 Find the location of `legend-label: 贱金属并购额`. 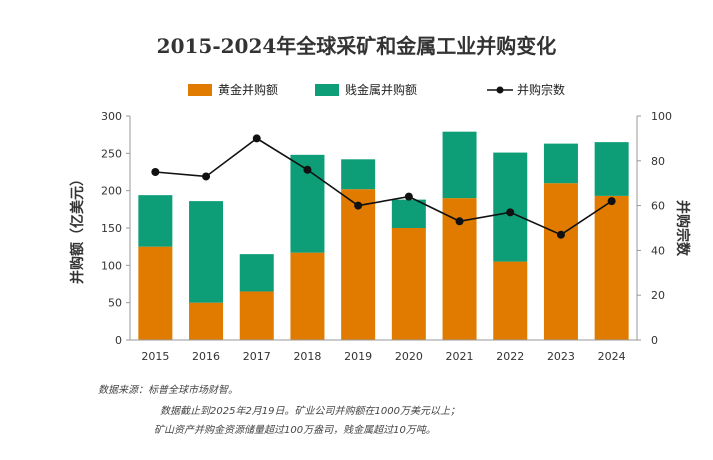

legend-label: 贱金属并购额 is located at coordinates (381, 89).